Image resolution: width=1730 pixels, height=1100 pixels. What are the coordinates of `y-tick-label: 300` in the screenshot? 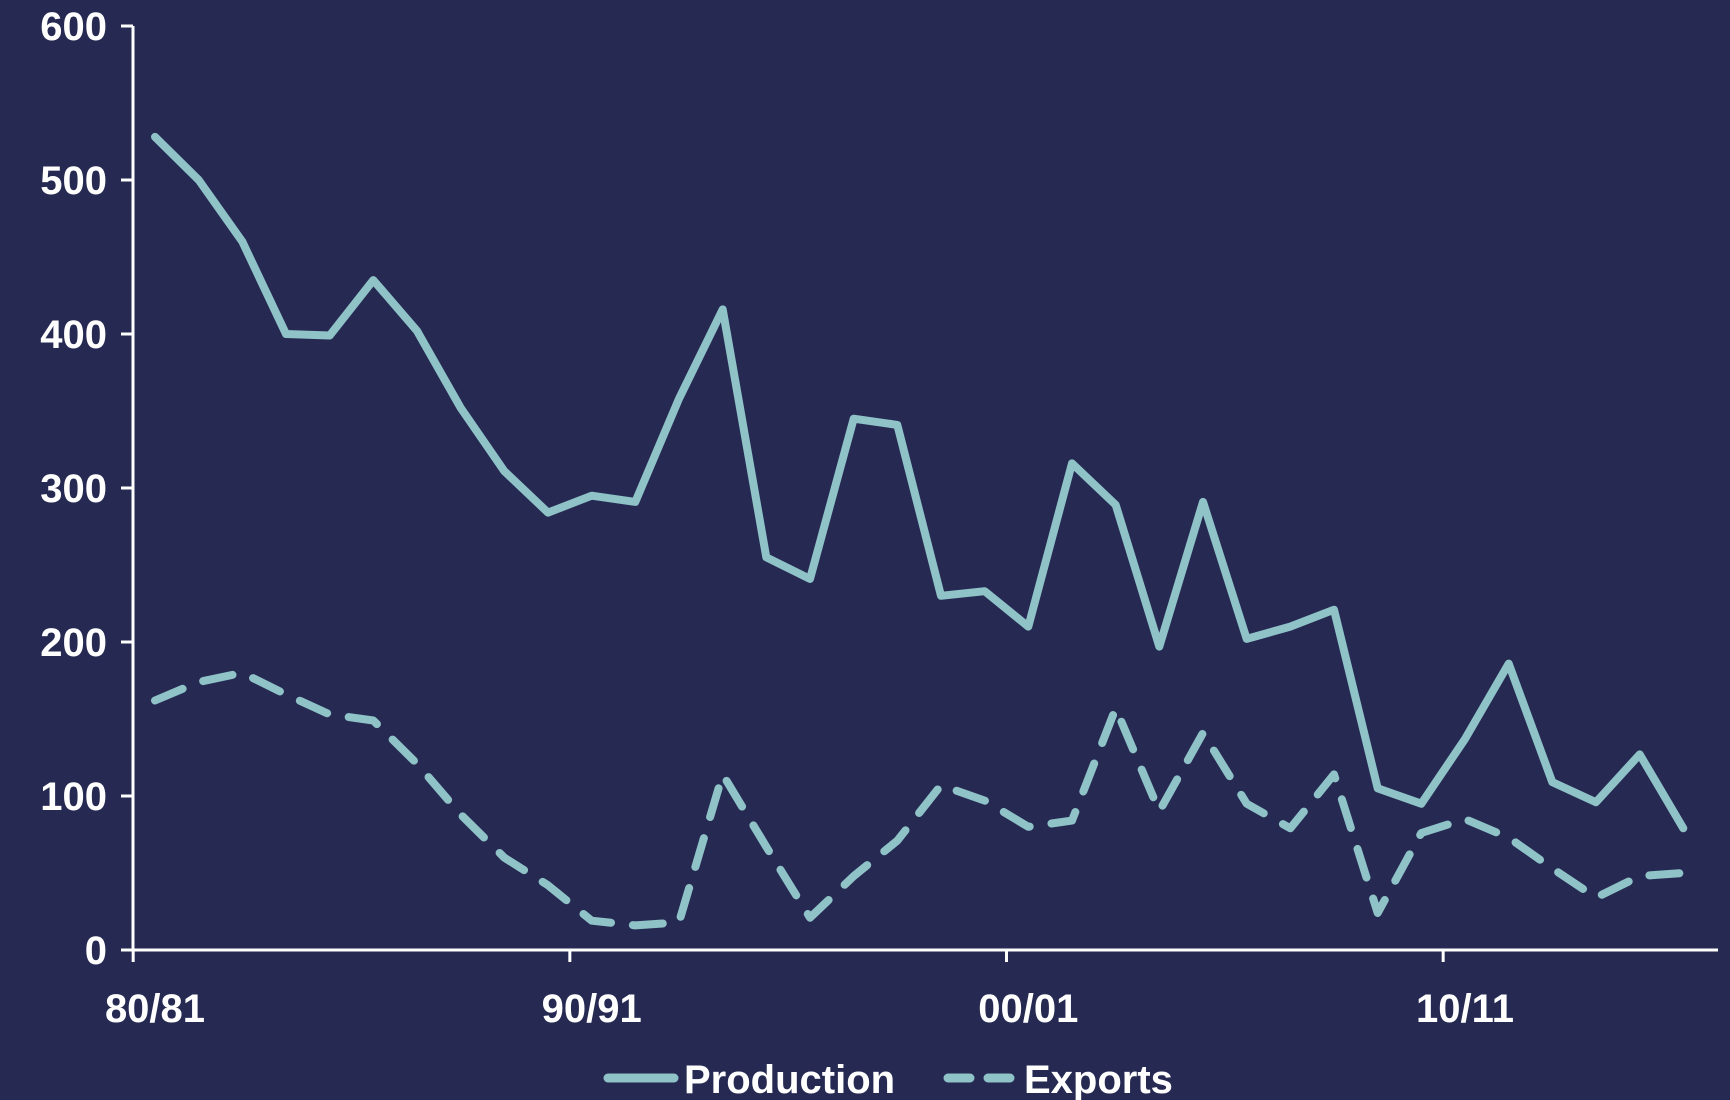 It's located at (73, 489).